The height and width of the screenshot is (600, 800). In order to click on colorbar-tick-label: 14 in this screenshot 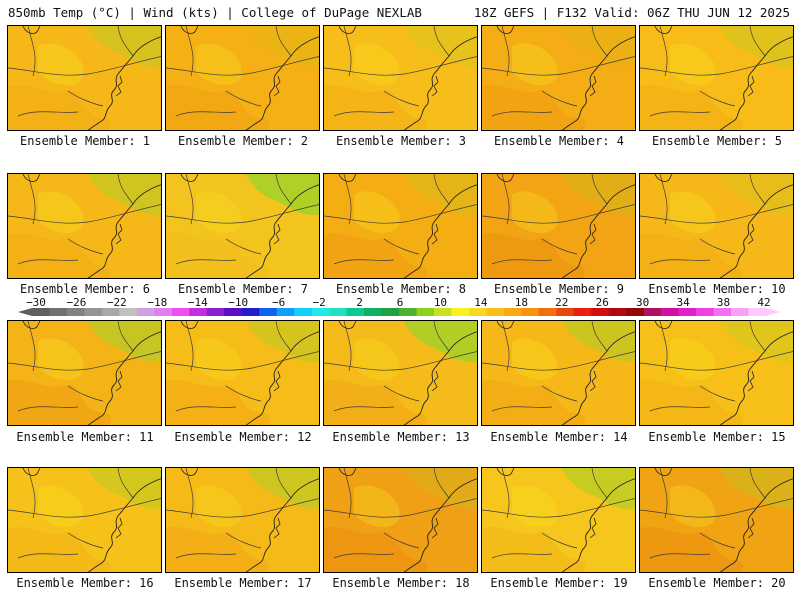, I will do `click(481, 302)`.